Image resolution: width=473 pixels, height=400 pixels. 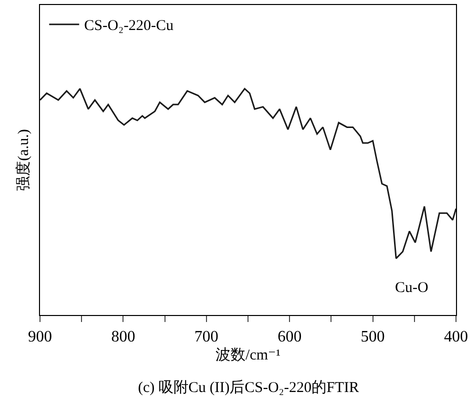 What do you see at coordinates (249, 387) in the screenshot?
I see `text: (c) 吸附Cu (II)后CS-O₂-220的FTIR` at bounding box center [249, 387].